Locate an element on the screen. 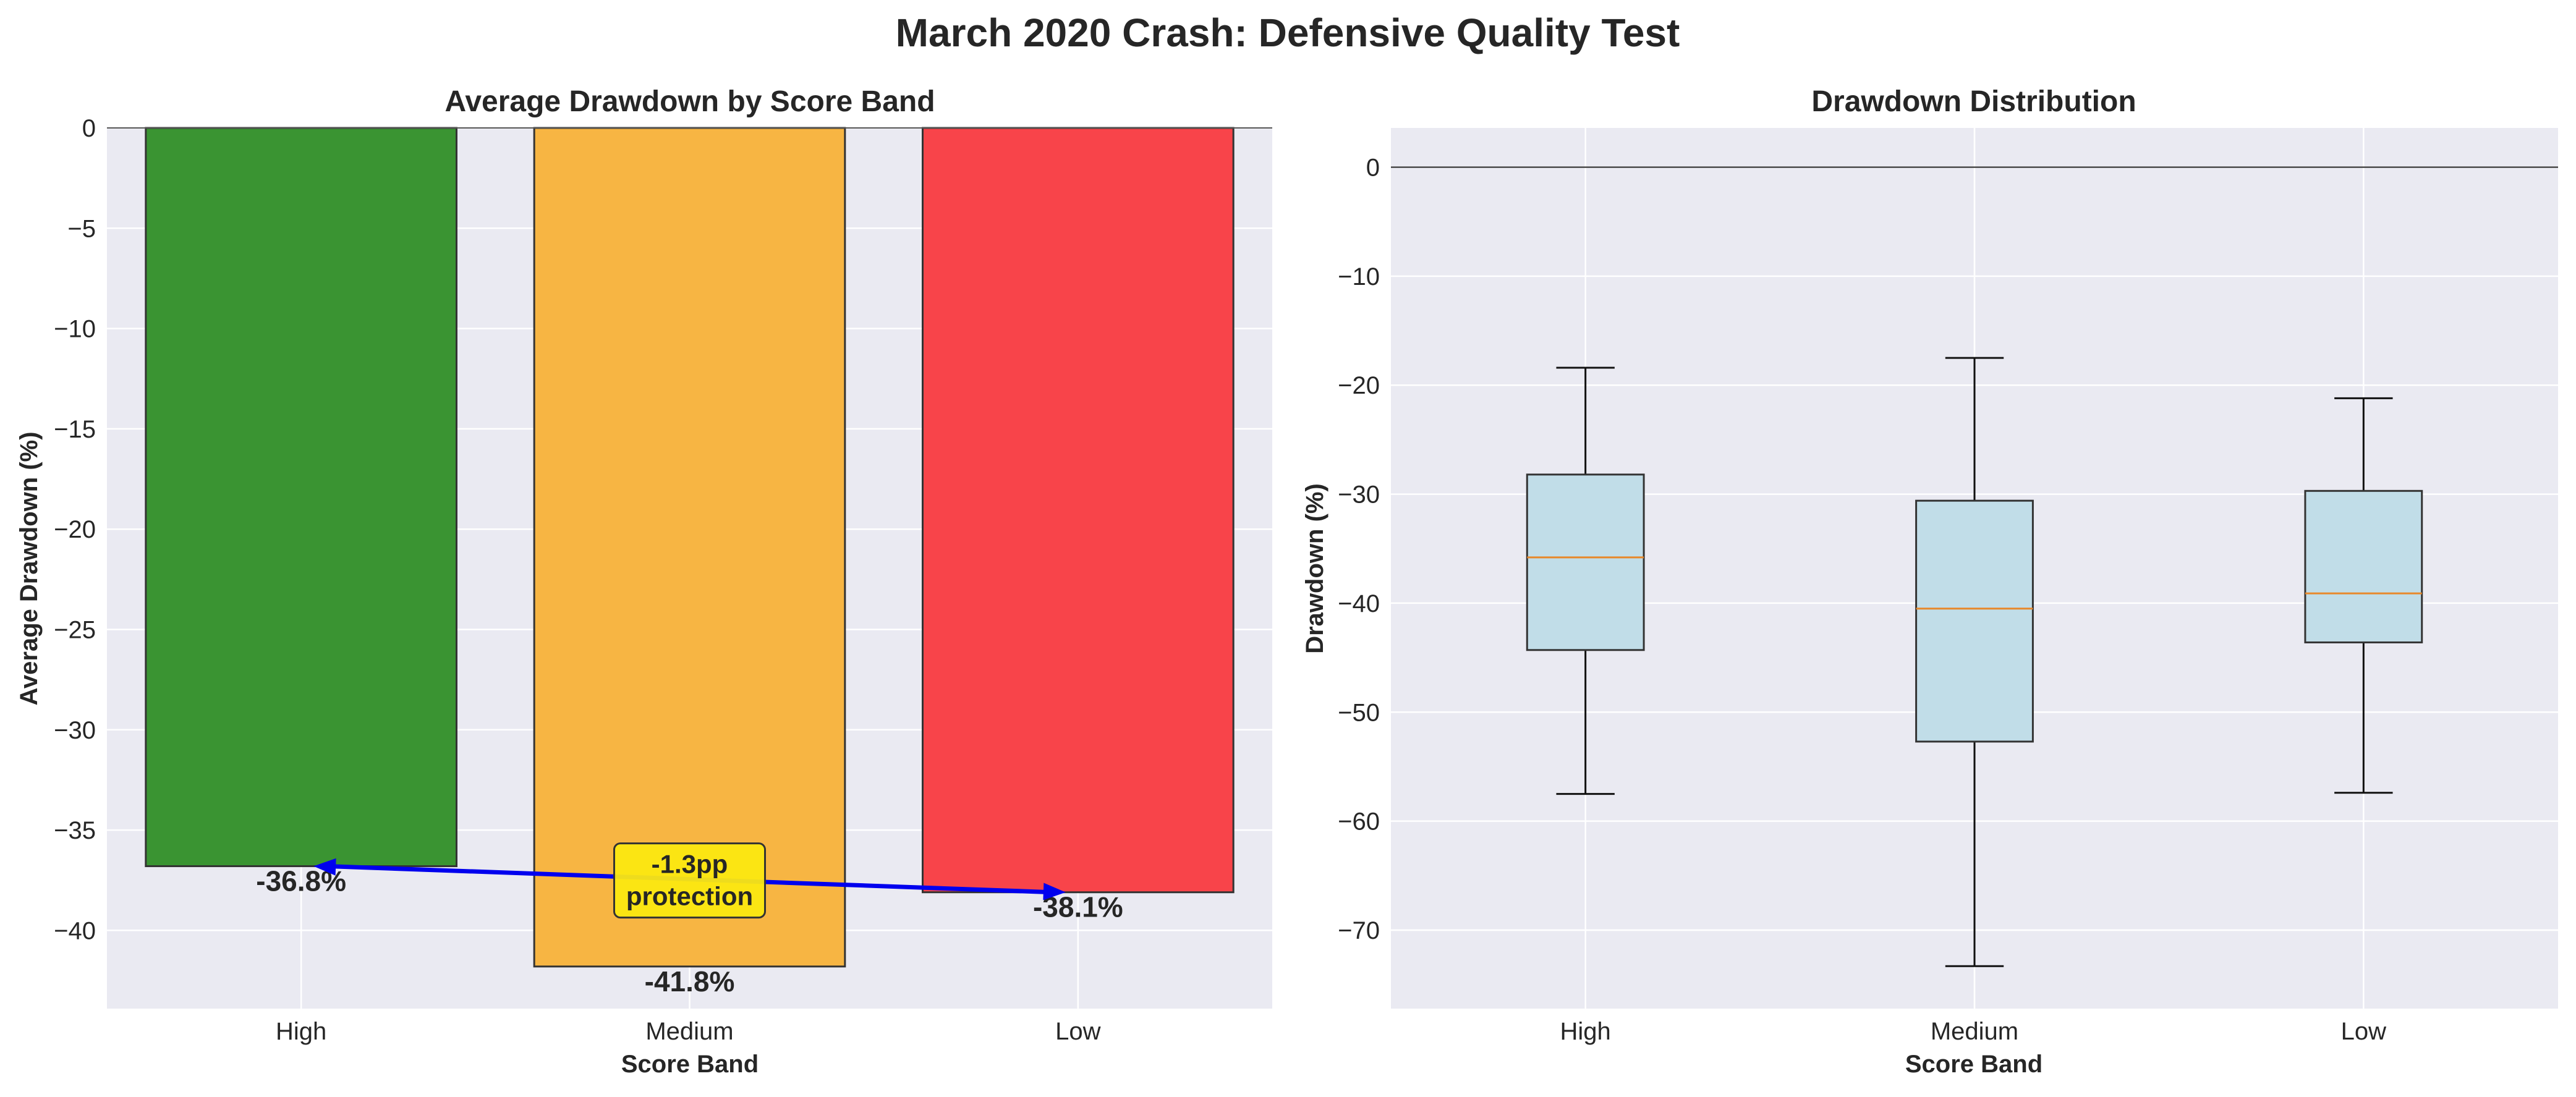  bar-x-tick-label: Medium is located at coordinates (689, 1031).